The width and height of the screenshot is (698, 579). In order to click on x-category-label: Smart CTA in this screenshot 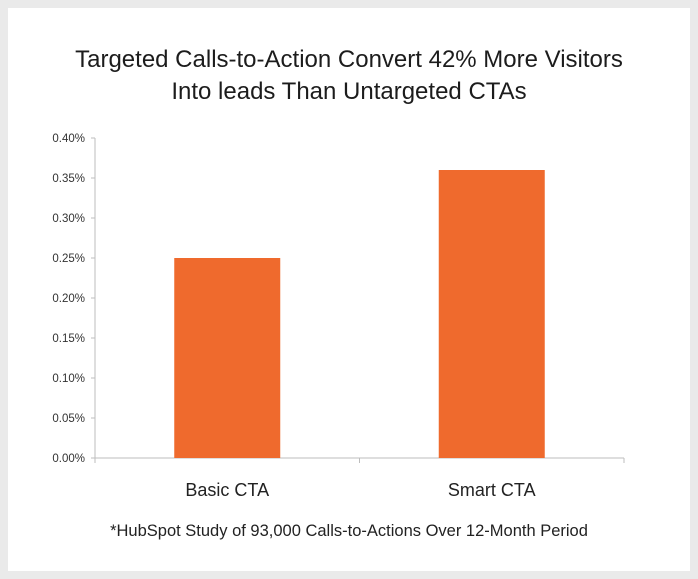, I will do `click(492, 490)`.